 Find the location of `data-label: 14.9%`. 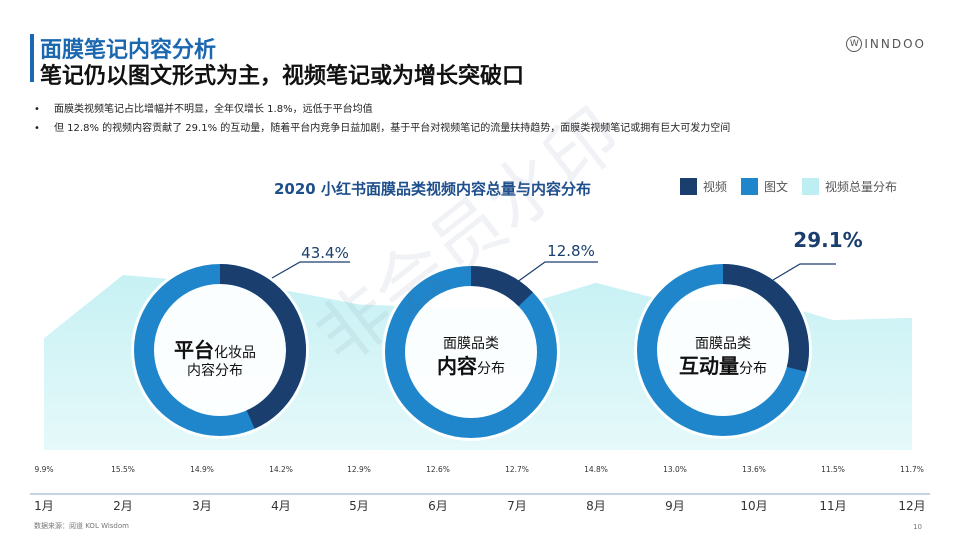

data-label: 14.9% is located at coordinates (202, 469).